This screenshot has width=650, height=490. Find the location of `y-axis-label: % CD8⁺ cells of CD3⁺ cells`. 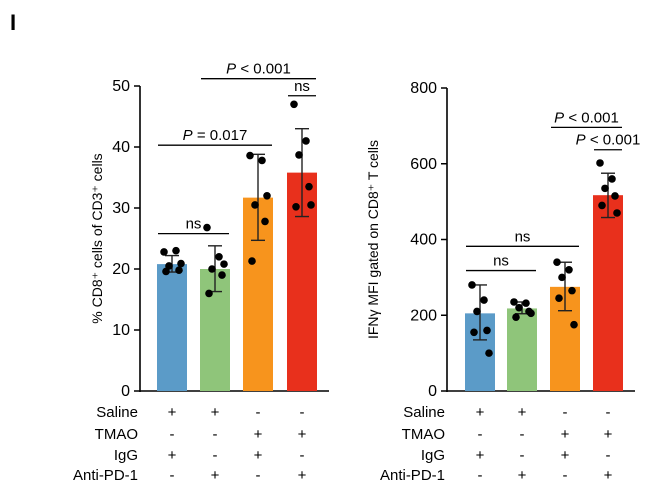

y-axis-label: % CD8⁺ cells of CD3⁺ cells is located at coordinates (97, 238).